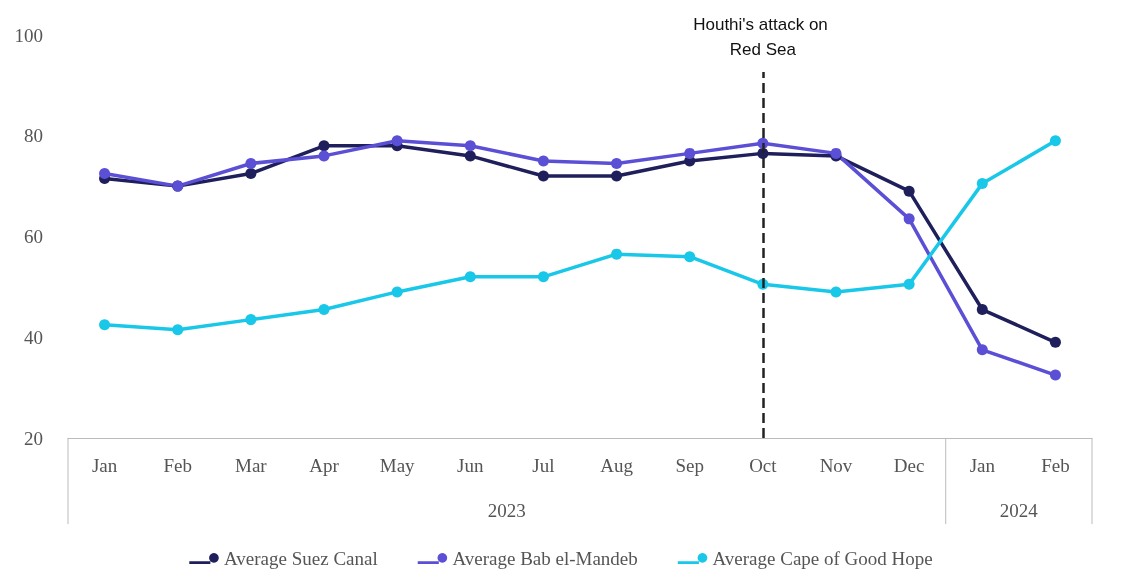  I want to click on x-tick-label: Mar, so click(251, 465).